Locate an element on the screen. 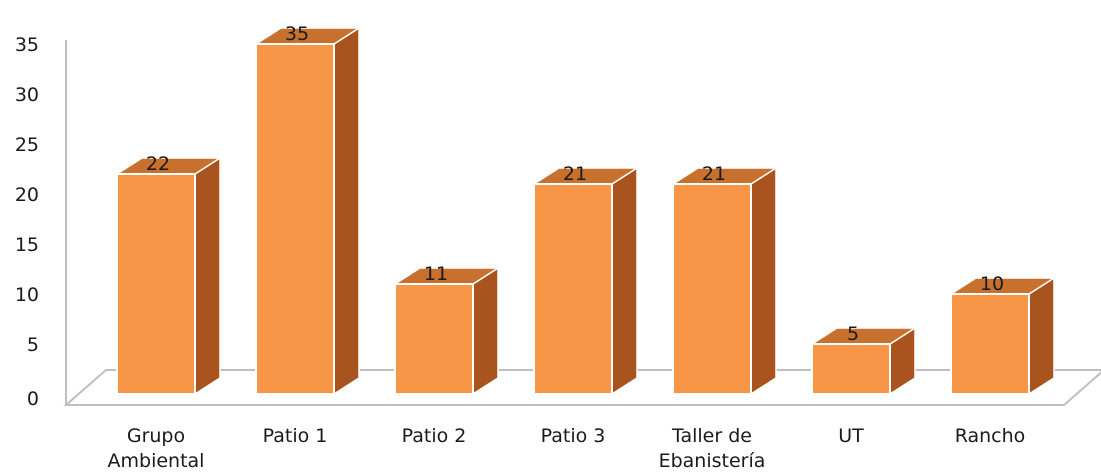 This screenshot has width=1101, height=475. y-tick-label: 10 is located at coordinates (27, 295).